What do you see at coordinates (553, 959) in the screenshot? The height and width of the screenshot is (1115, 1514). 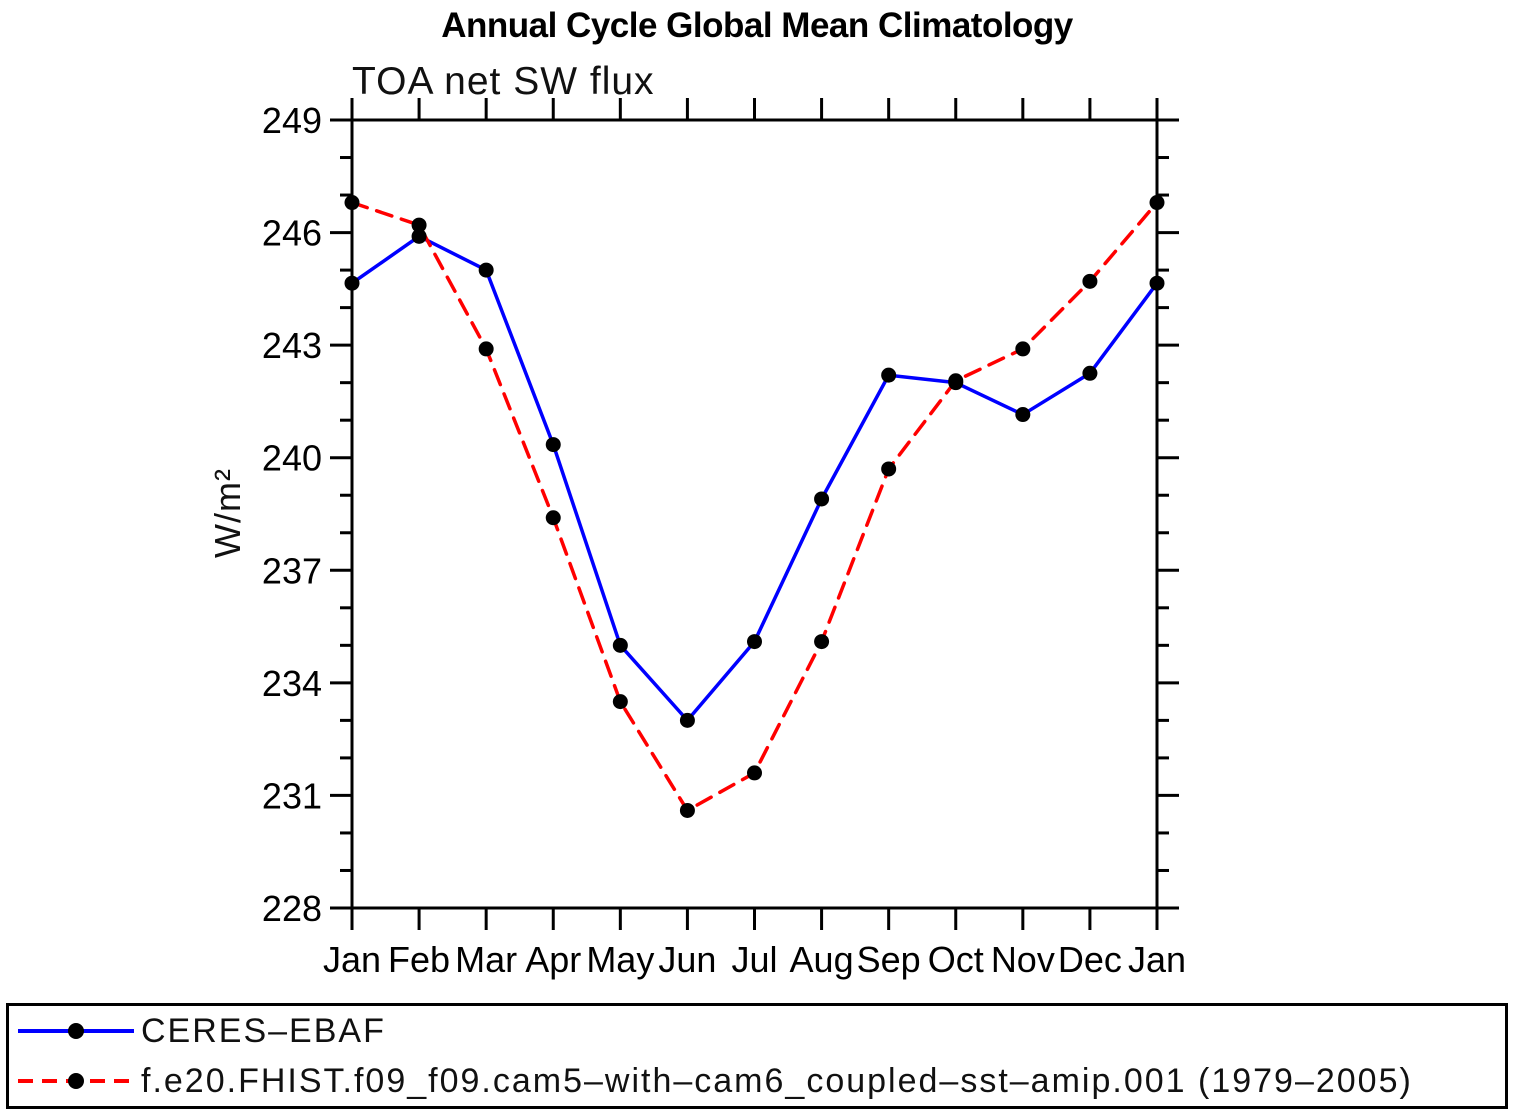 I see `x-tick-label: Apr` at bounding box center [553, 959].